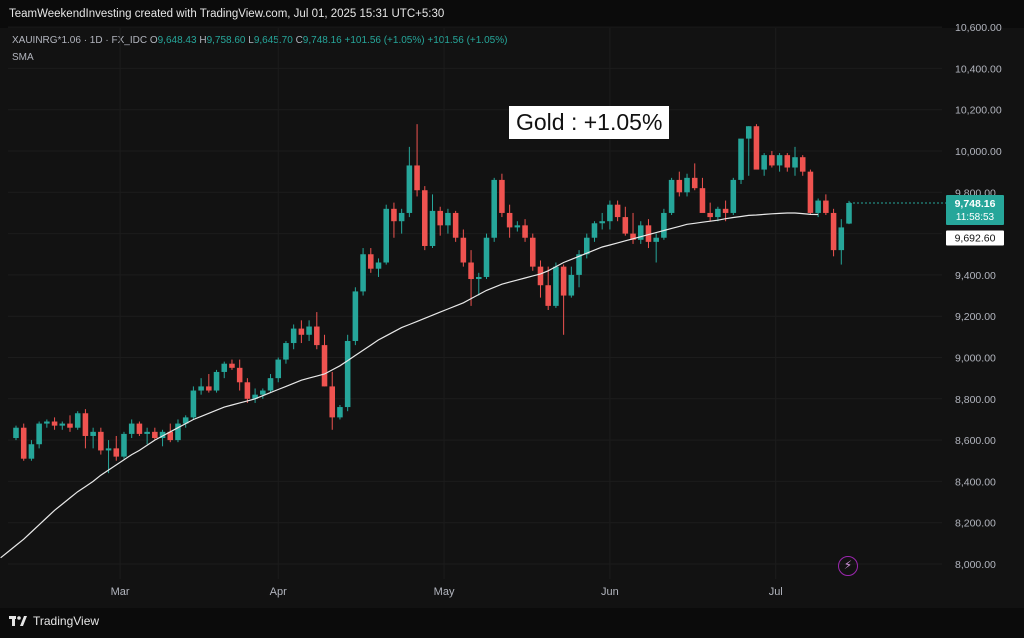  What do you see at coordinates (975, 565) in the screenshot?
I see `y-tick-label: 8,000.00` at bounding box center [975, 565].